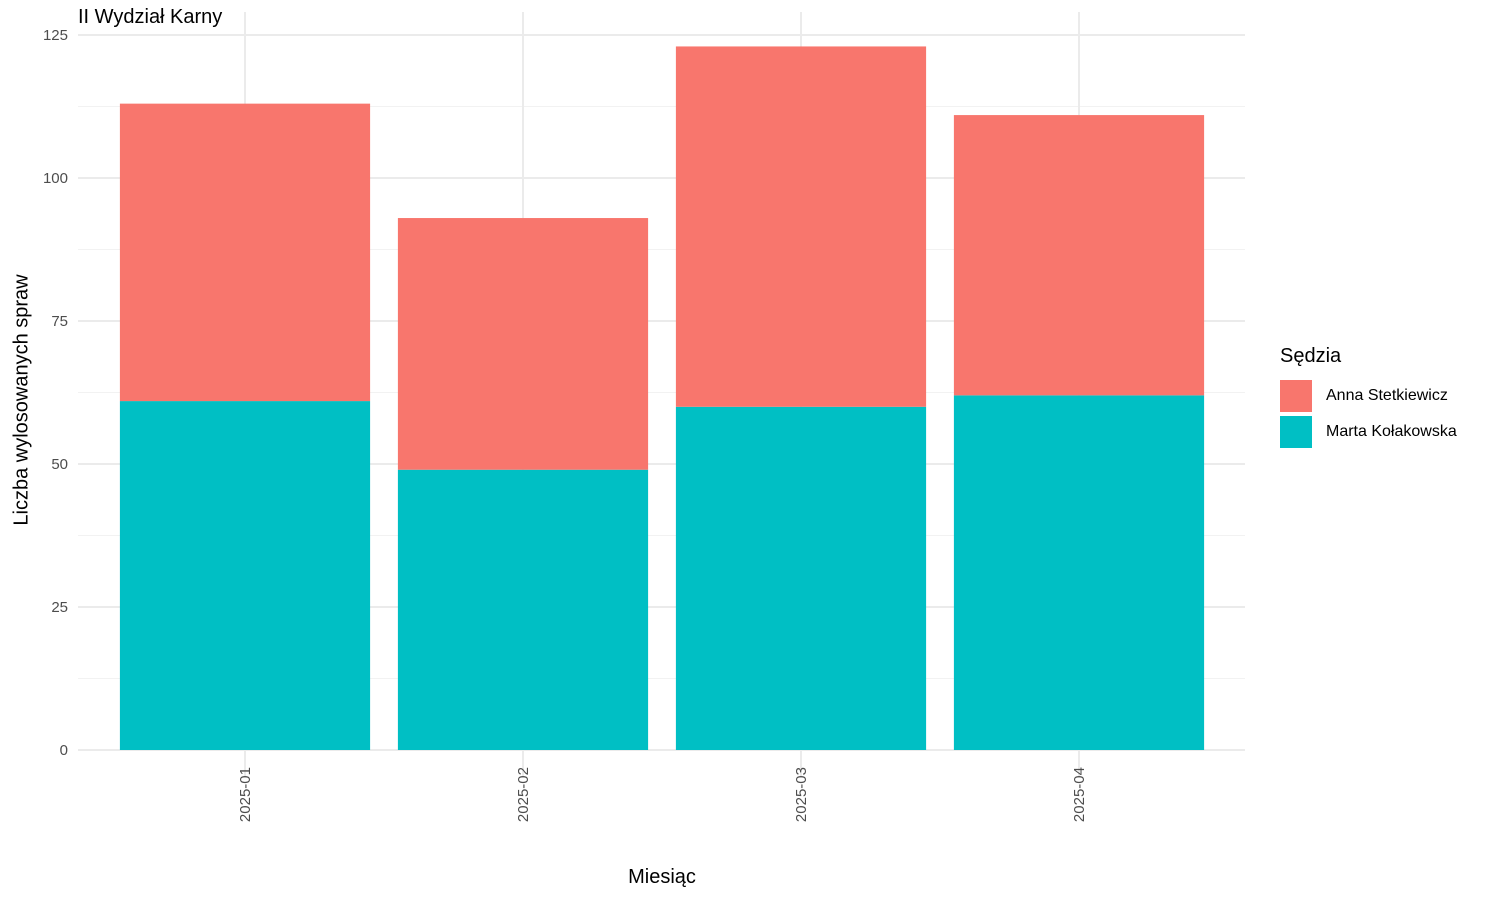 The height and width of the screenshot is (900, 1500). Describe the element at coordinates (59, 464) in the screenshot. I see `y-tick-label: 50` at that location.